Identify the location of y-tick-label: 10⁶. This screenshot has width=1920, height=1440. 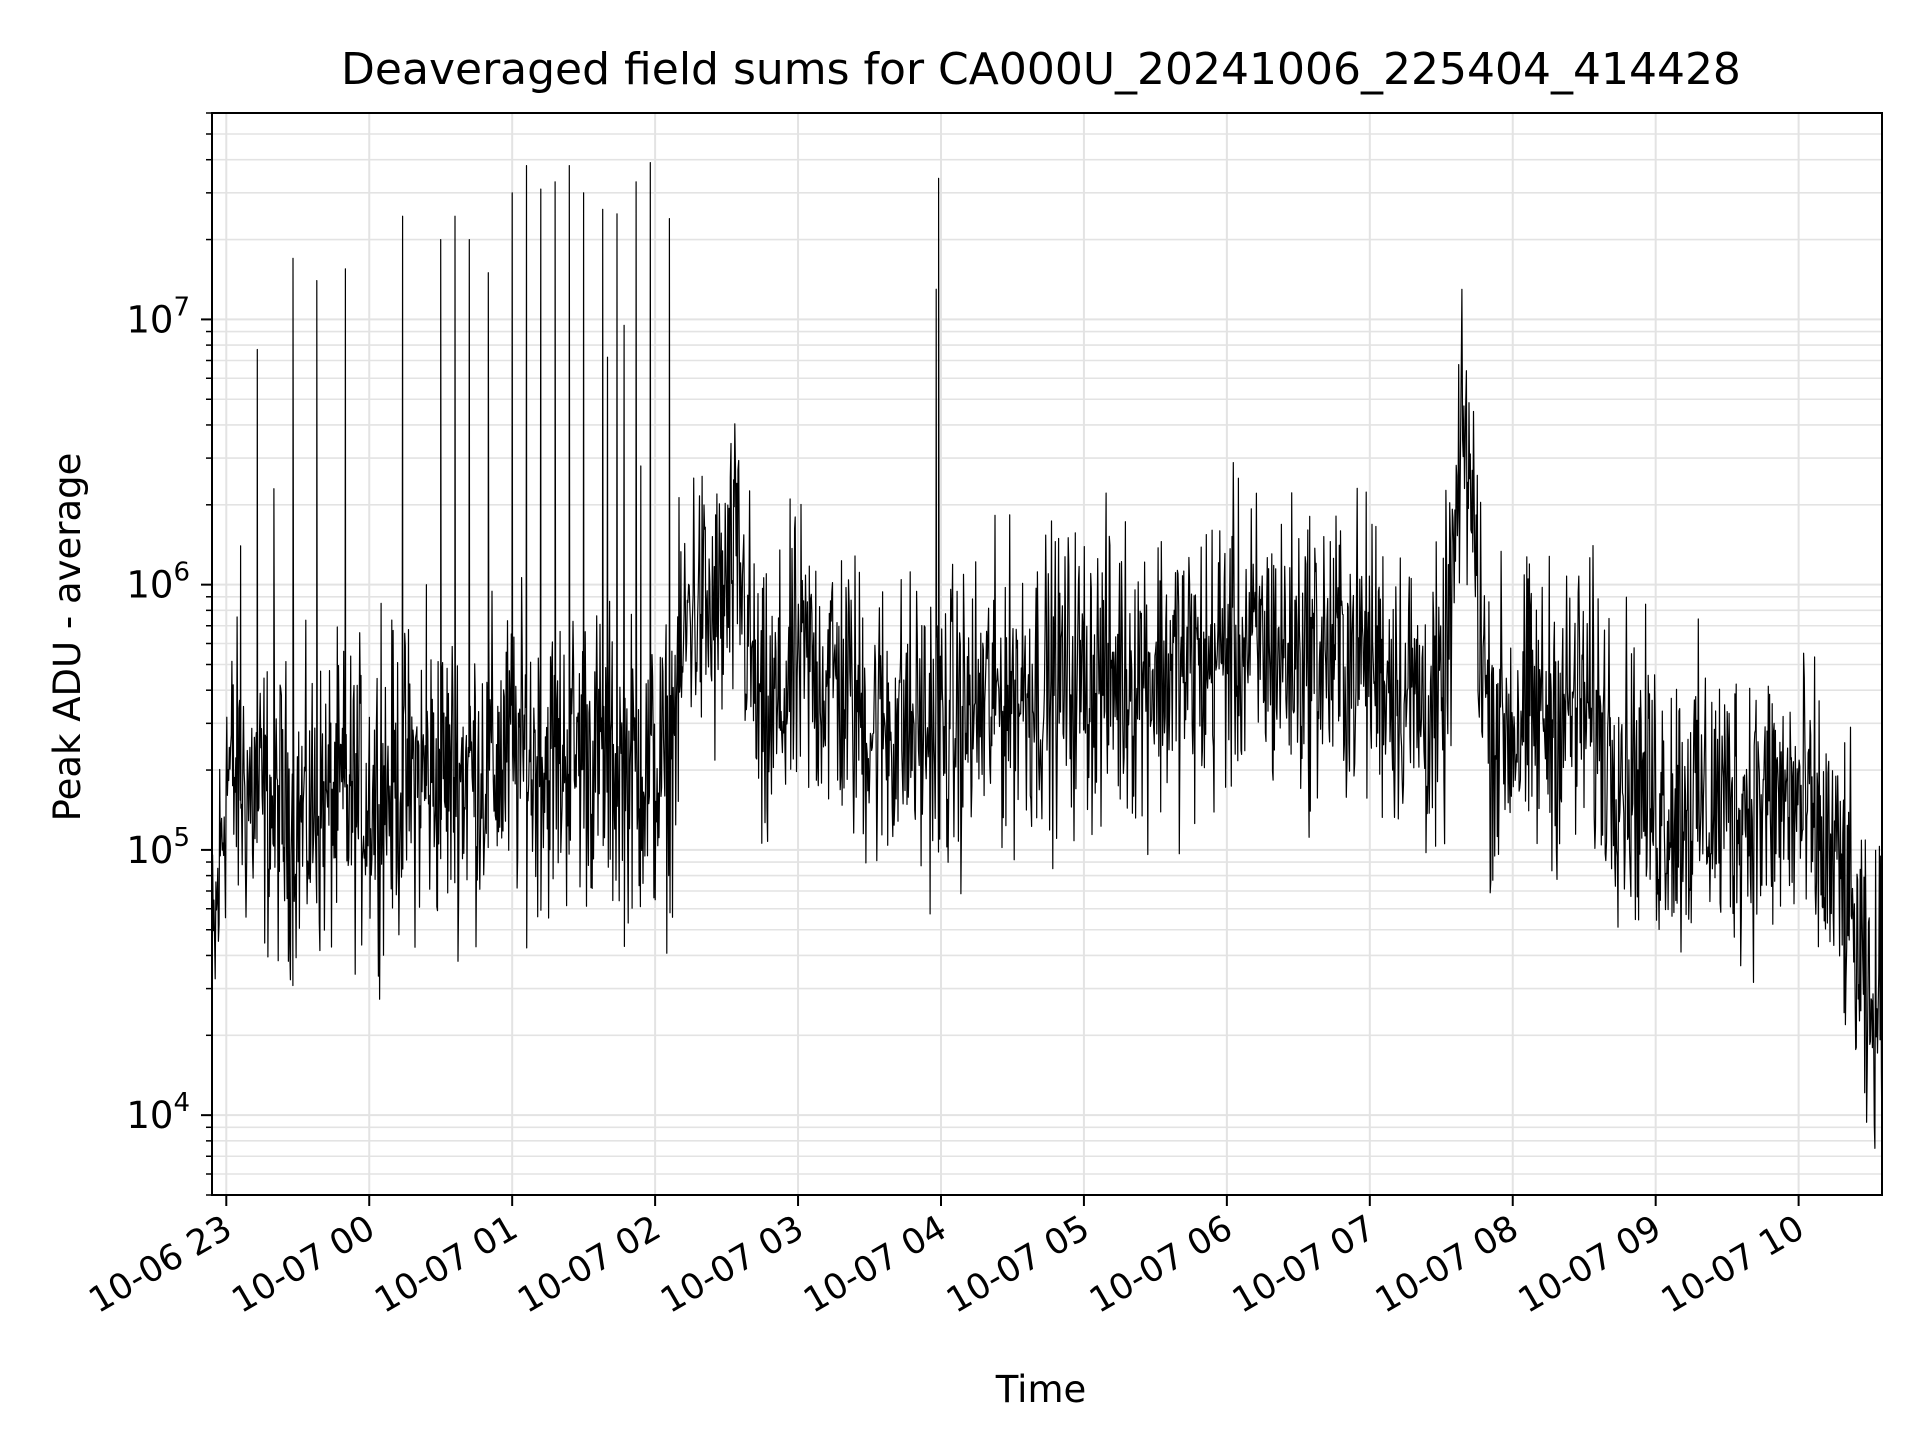
(158, 582).